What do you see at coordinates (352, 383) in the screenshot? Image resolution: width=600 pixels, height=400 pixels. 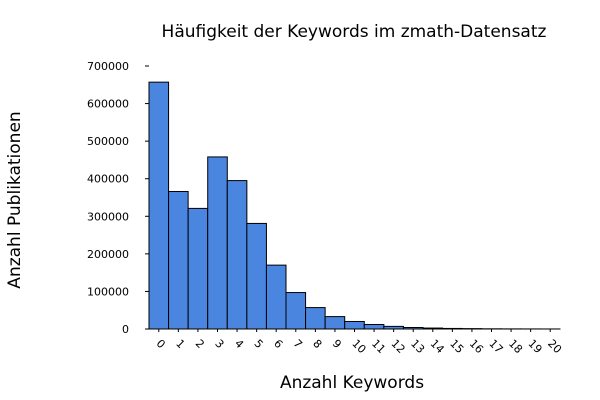 I see `x-axis-label: Anzahl Keywords` at bounding box center [352, 383].